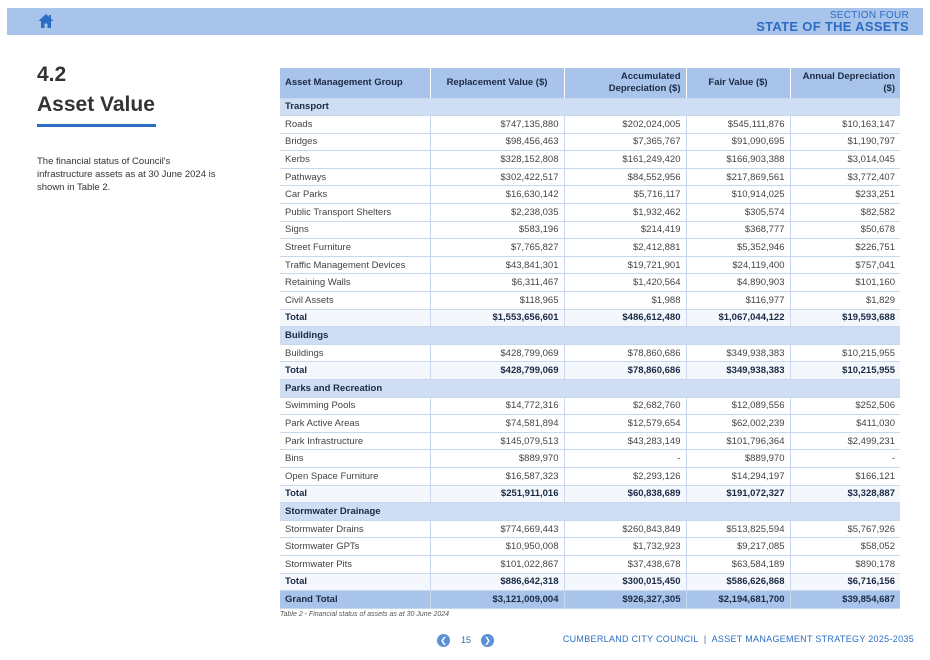  I want to click on row-label: Park Active Areas, so click(355, 423).